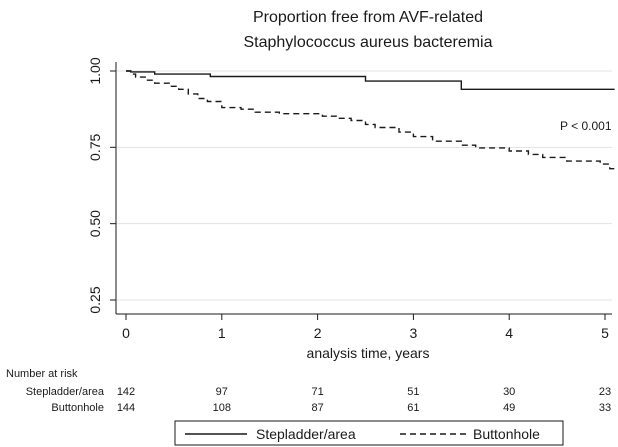  What do you see at coordinates (506, 434) in the screenshot?
I see `legend-label-buttonhole: Buttonhole` at bounding box center [506, 434].